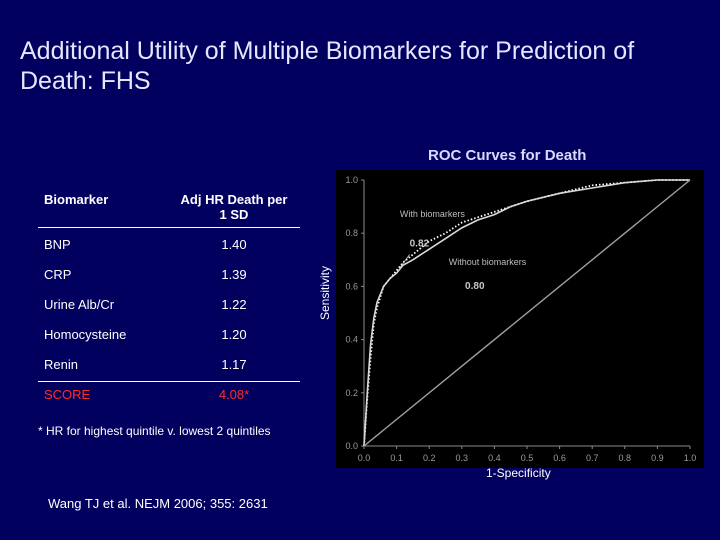  I want to click on citation: Wang TJ et al. NEJM 2006; 355: 2631, so click(158, 503).